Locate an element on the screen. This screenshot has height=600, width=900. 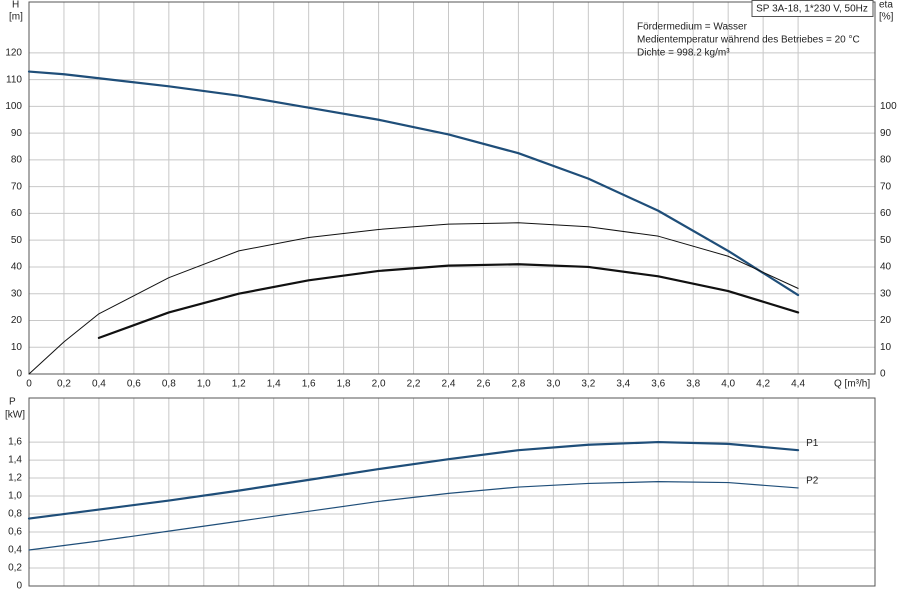
x-tick-label: 4,0 is located at coordinates (728, 384).